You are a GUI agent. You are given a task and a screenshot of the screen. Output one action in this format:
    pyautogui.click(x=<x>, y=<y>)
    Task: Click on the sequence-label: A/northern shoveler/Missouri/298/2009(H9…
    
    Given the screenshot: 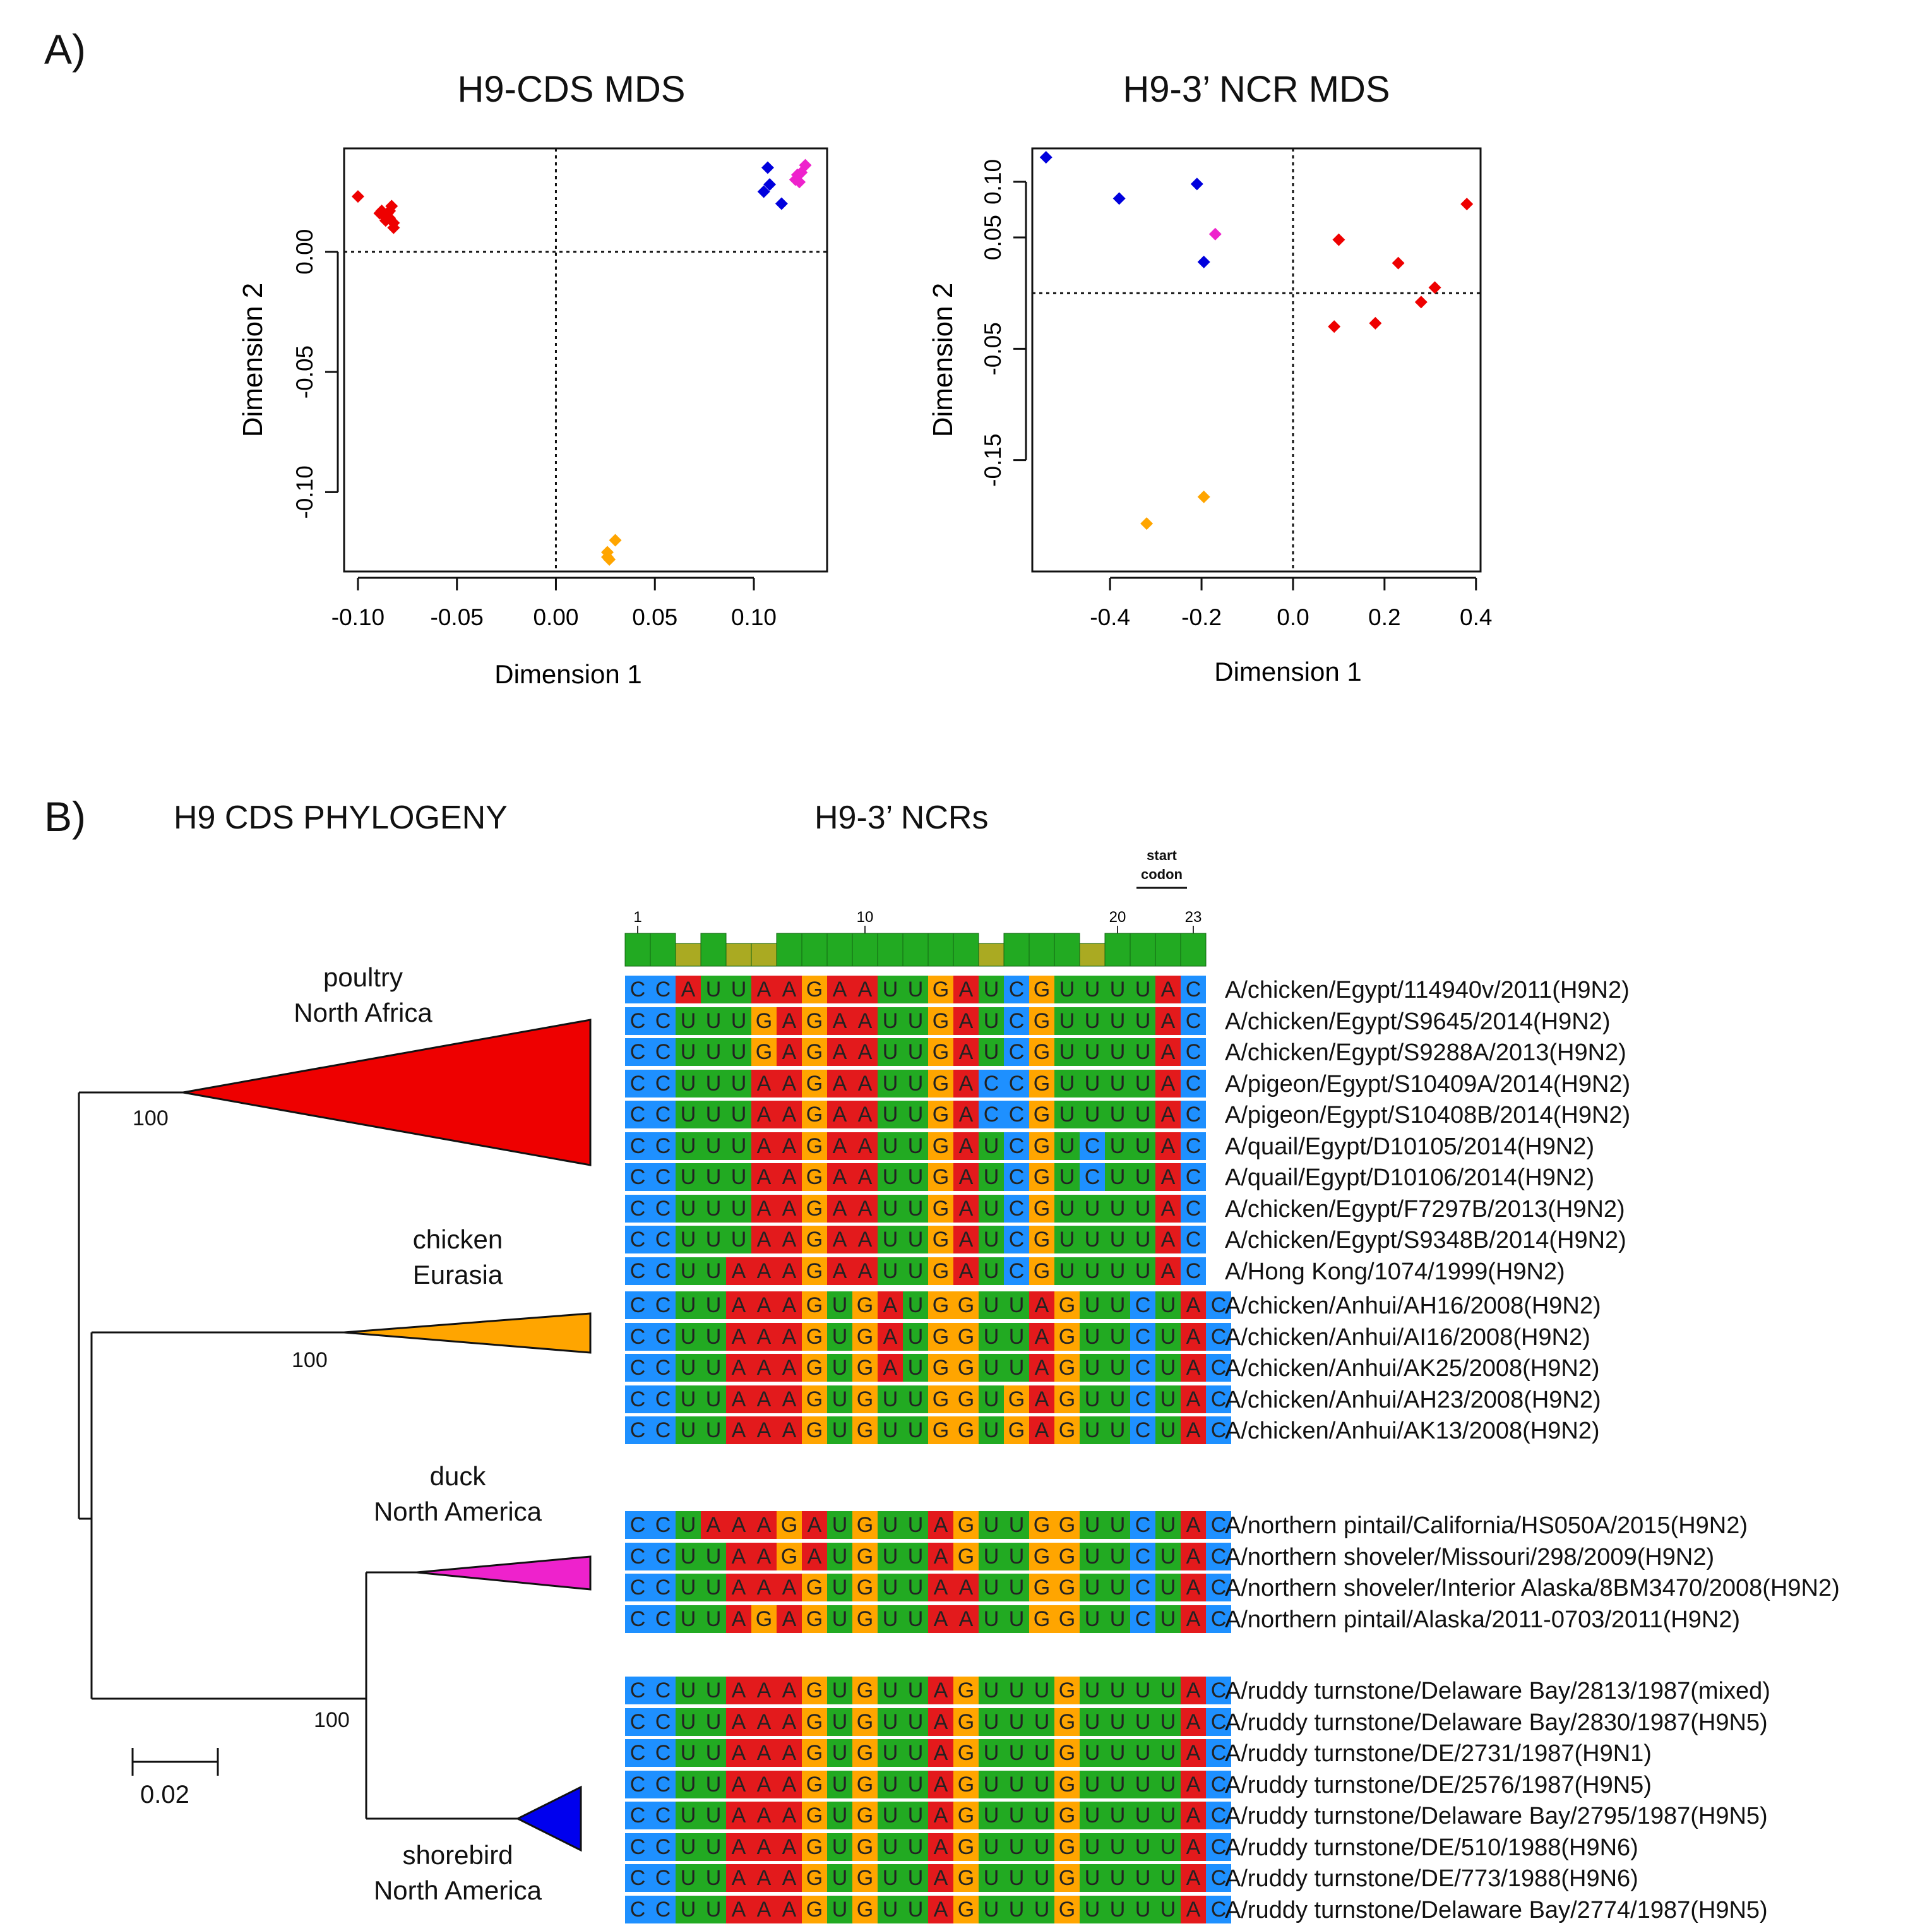 What is the action you would take?
    pyautogui.click(x=1470, y=1556)
    